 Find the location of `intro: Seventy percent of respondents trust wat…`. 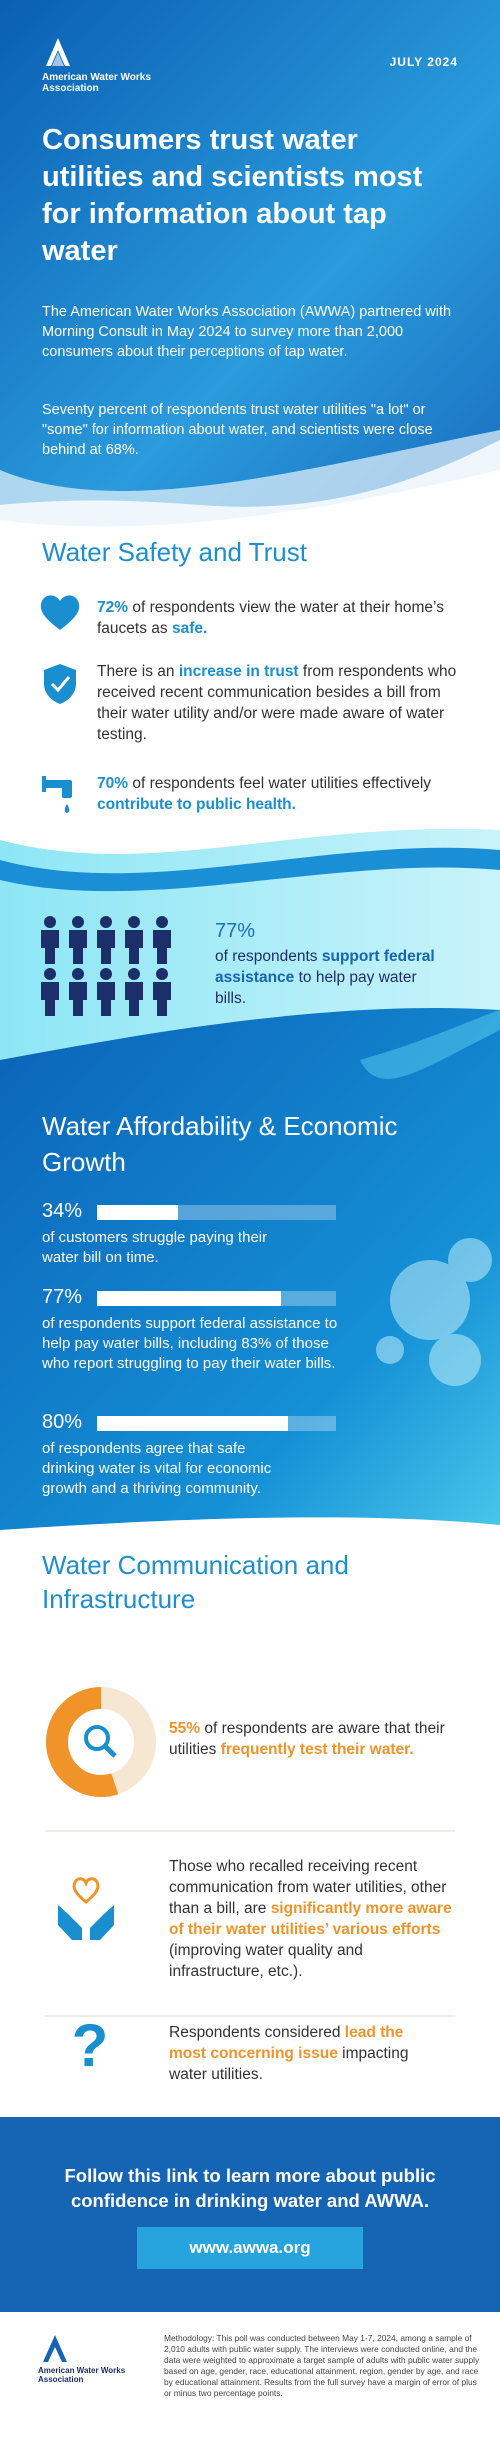

intro: Seventy percent of respondents trust wat… is located at coordinates (237, 430).